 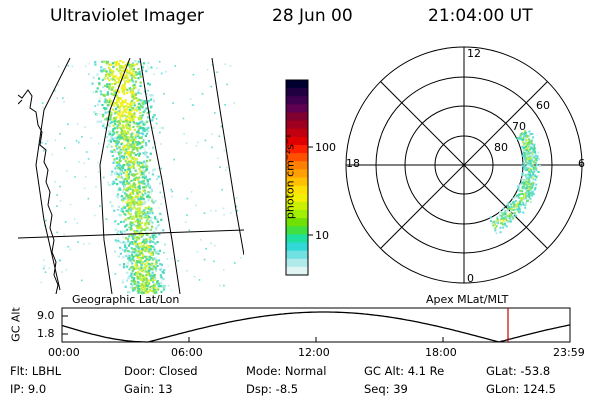 I want to click on status-dsp: Dsp: -8.5, so click(x=272, y=389).